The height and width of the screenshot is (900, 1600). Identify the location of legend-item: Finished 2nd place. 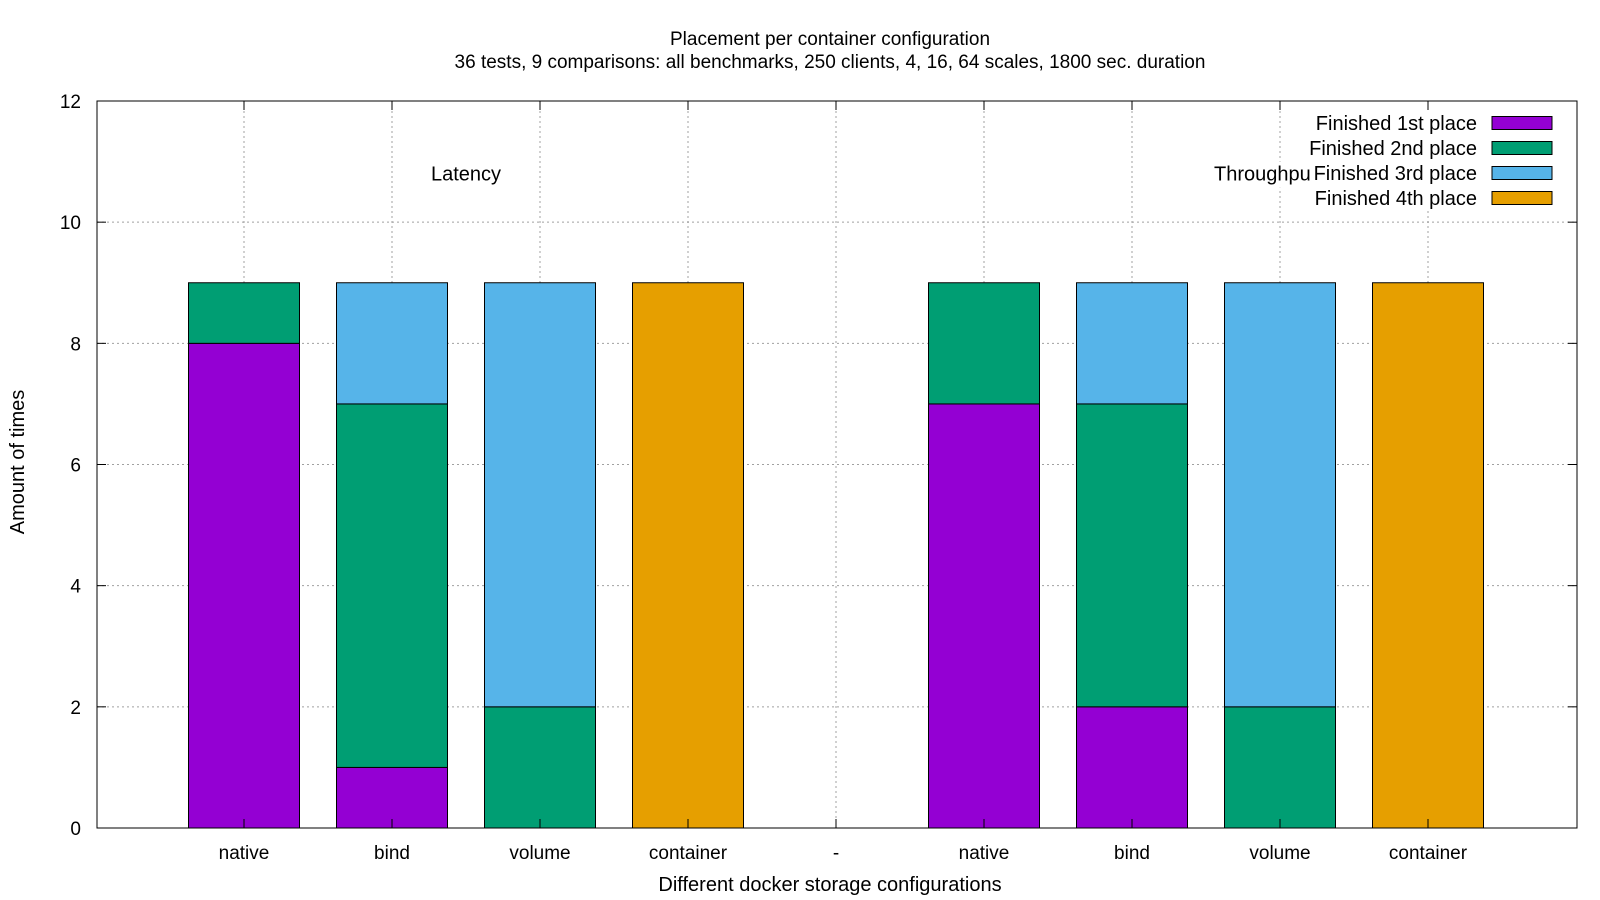
(1429, 148).